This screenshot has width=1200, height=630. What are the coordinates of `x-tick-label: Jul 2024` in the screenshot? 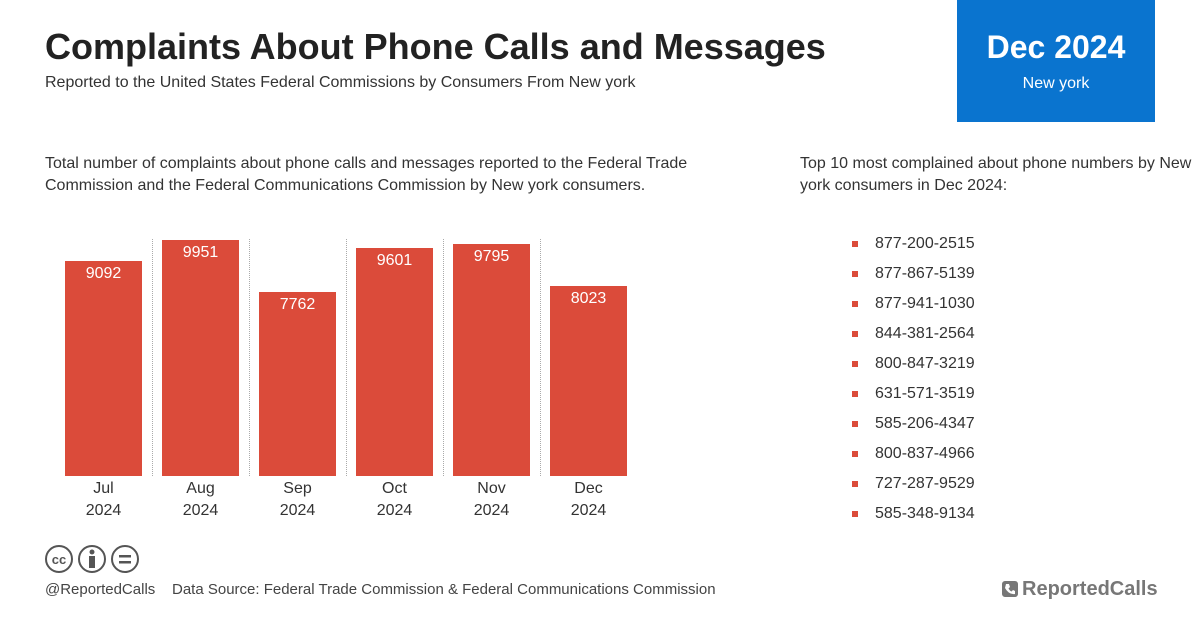 It's located at (103, 499).